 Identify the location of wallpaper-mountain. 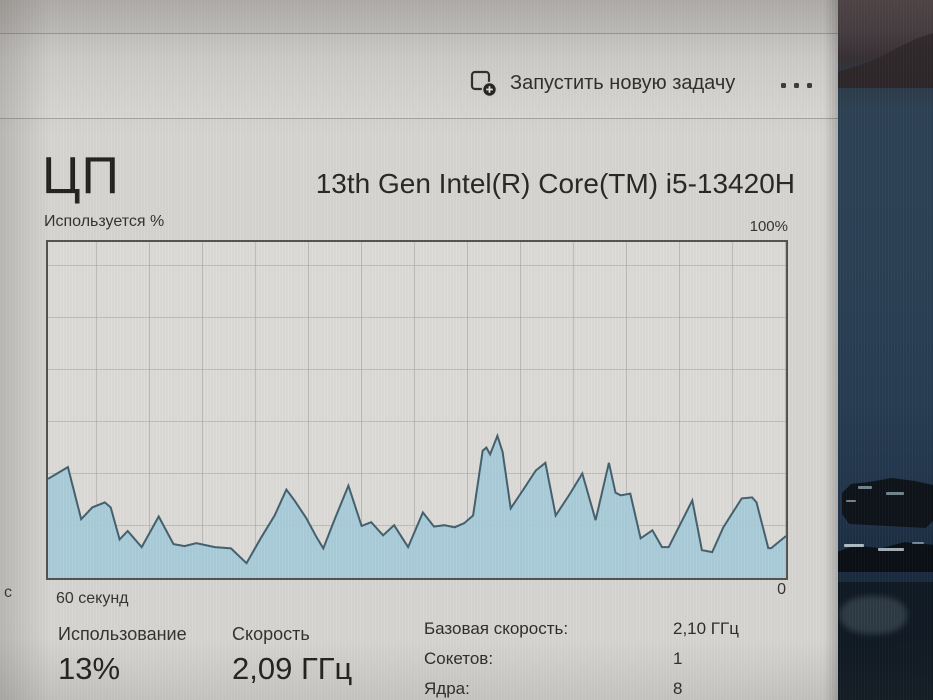
(885, 60).